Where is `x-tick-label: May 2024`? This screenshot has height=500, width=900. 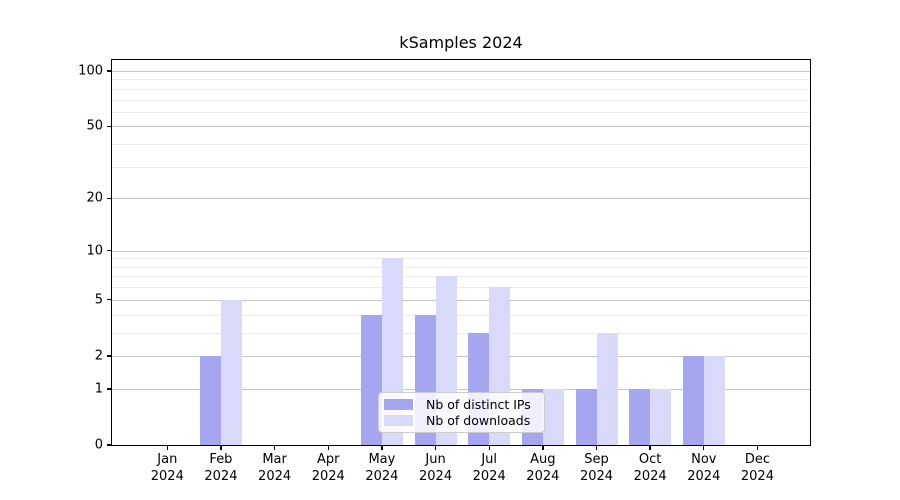
x-tick-label: May 2024 is located at coordinates (382, 468).